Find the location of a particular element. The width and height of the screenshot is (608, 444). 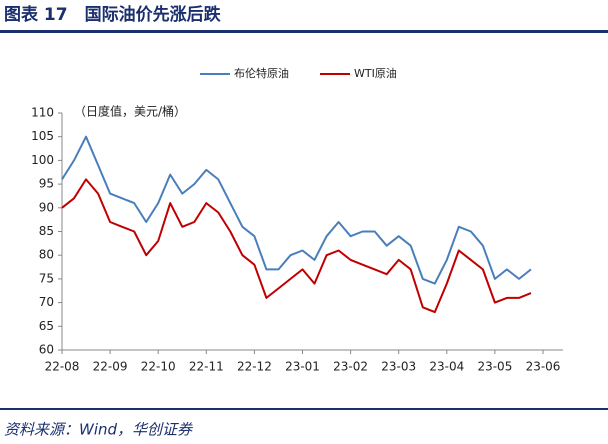

x-tick-label: 23-05 is located at coordinates (494, 367).